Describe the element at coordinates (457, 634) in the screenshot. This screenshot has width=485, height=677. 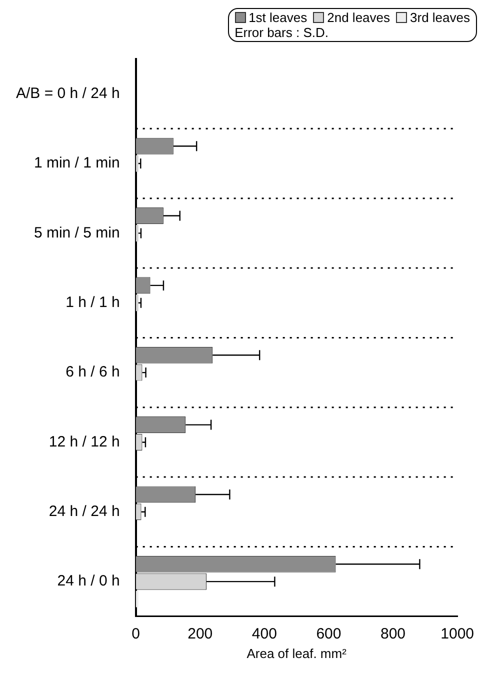
I see `x-tick-label: 1000` at that location.